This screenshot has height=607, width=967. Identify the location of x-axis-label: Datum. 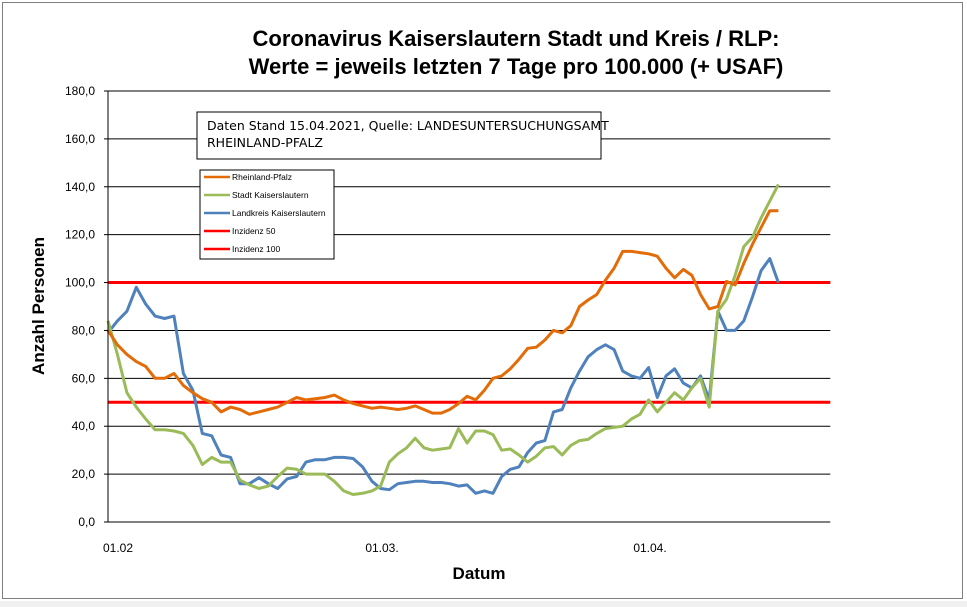
(479, 573).